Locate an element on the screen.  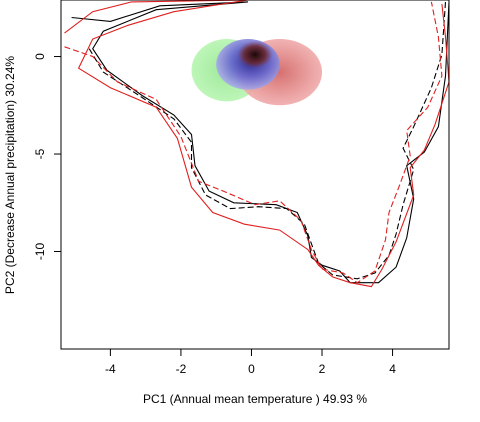
x-tick-label: 2 is located at coordinates (322, 369).